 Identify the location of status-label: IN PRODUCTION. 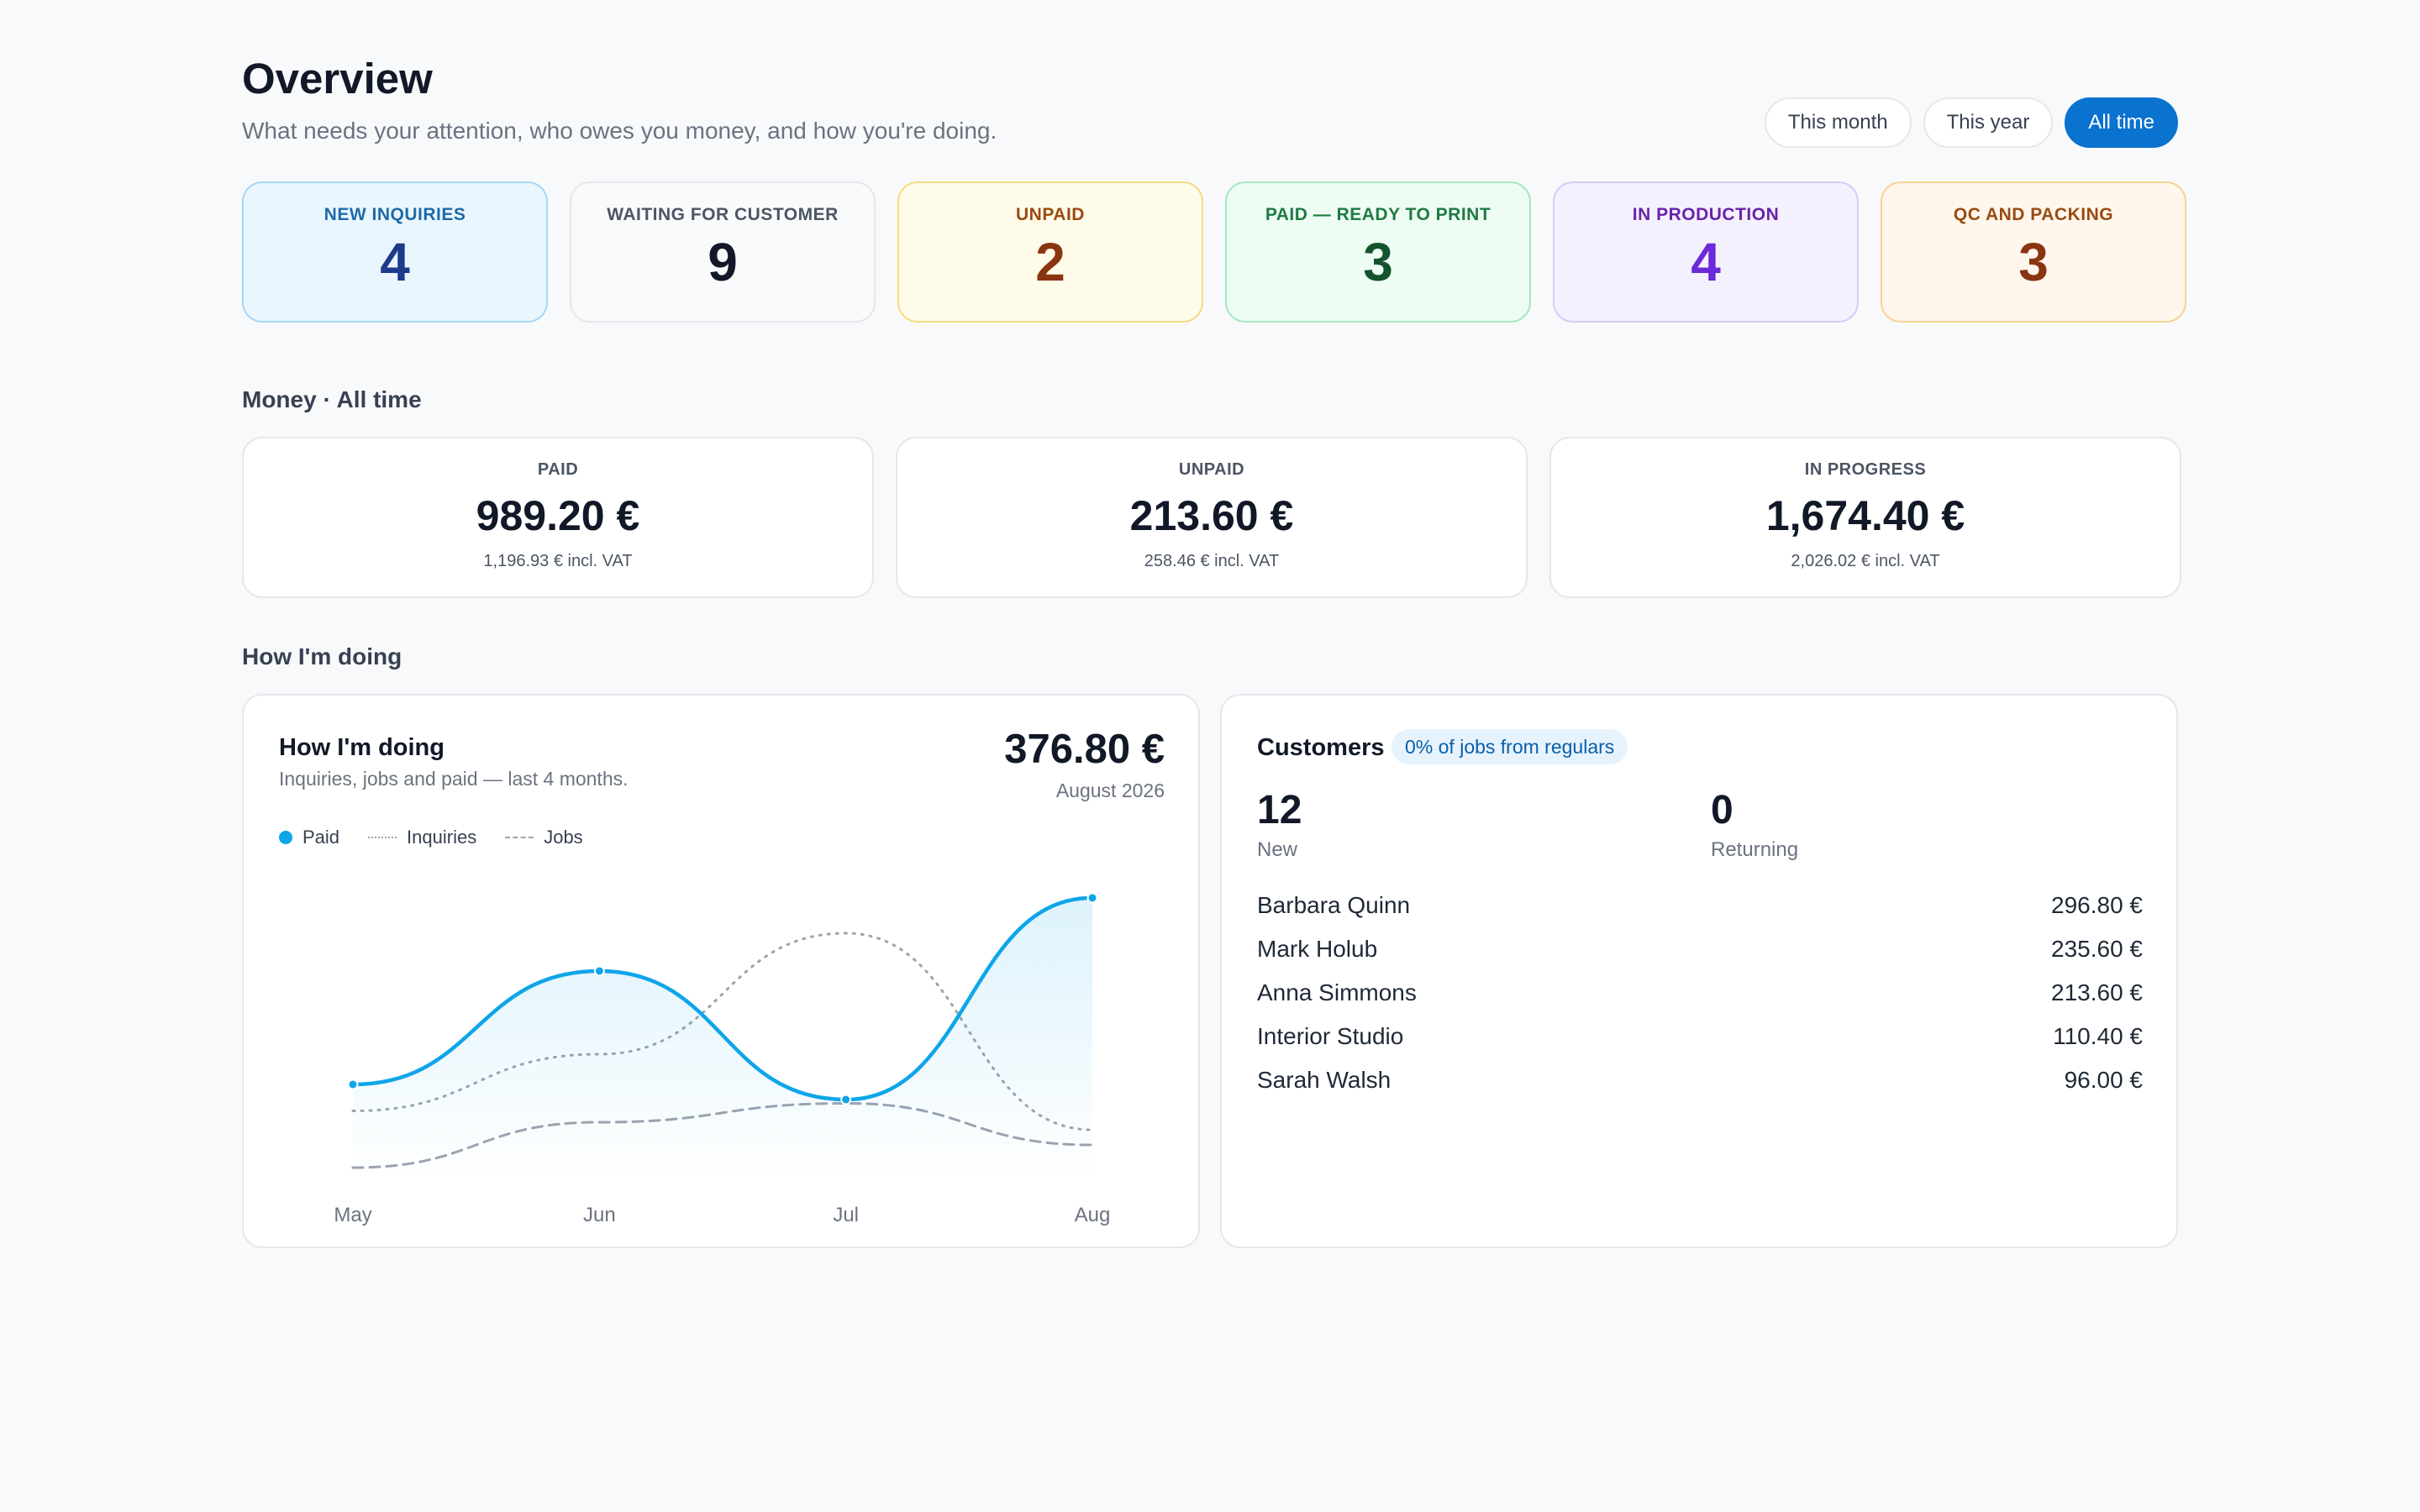
(1706, 214).